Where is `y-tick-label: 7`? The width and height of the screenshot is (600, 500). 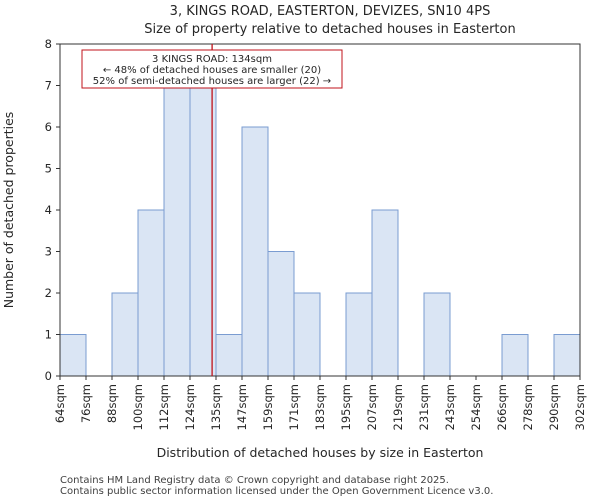 y-tick-label: 7 is located at coordinates (48, 86).